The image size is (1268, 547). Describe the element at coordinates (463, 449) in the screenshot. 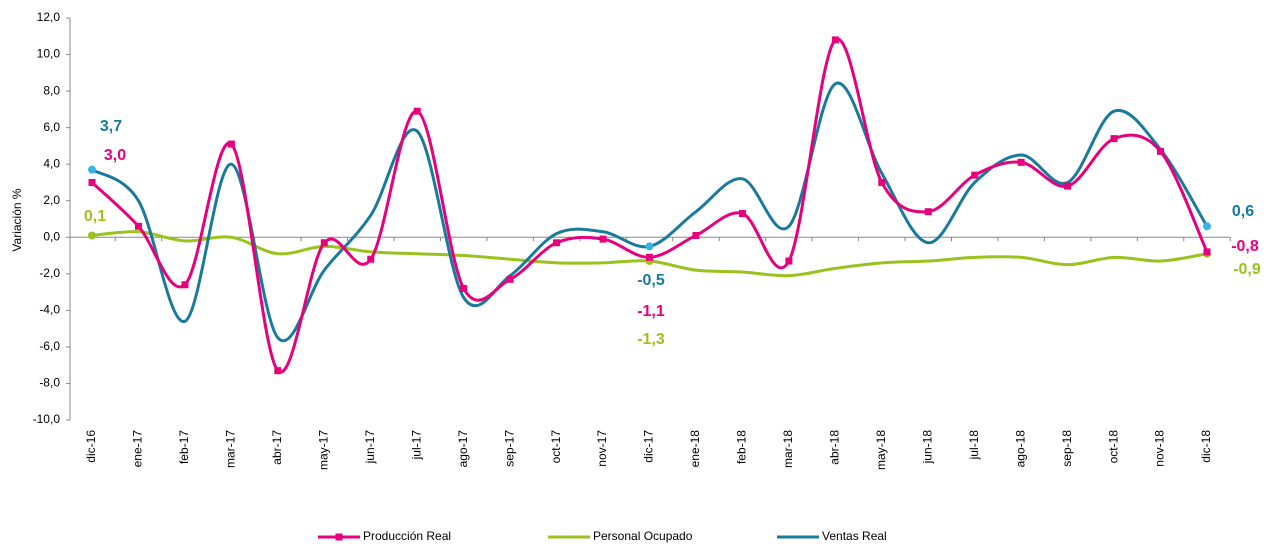

I see `x-tick-label: ago-17` at that location.